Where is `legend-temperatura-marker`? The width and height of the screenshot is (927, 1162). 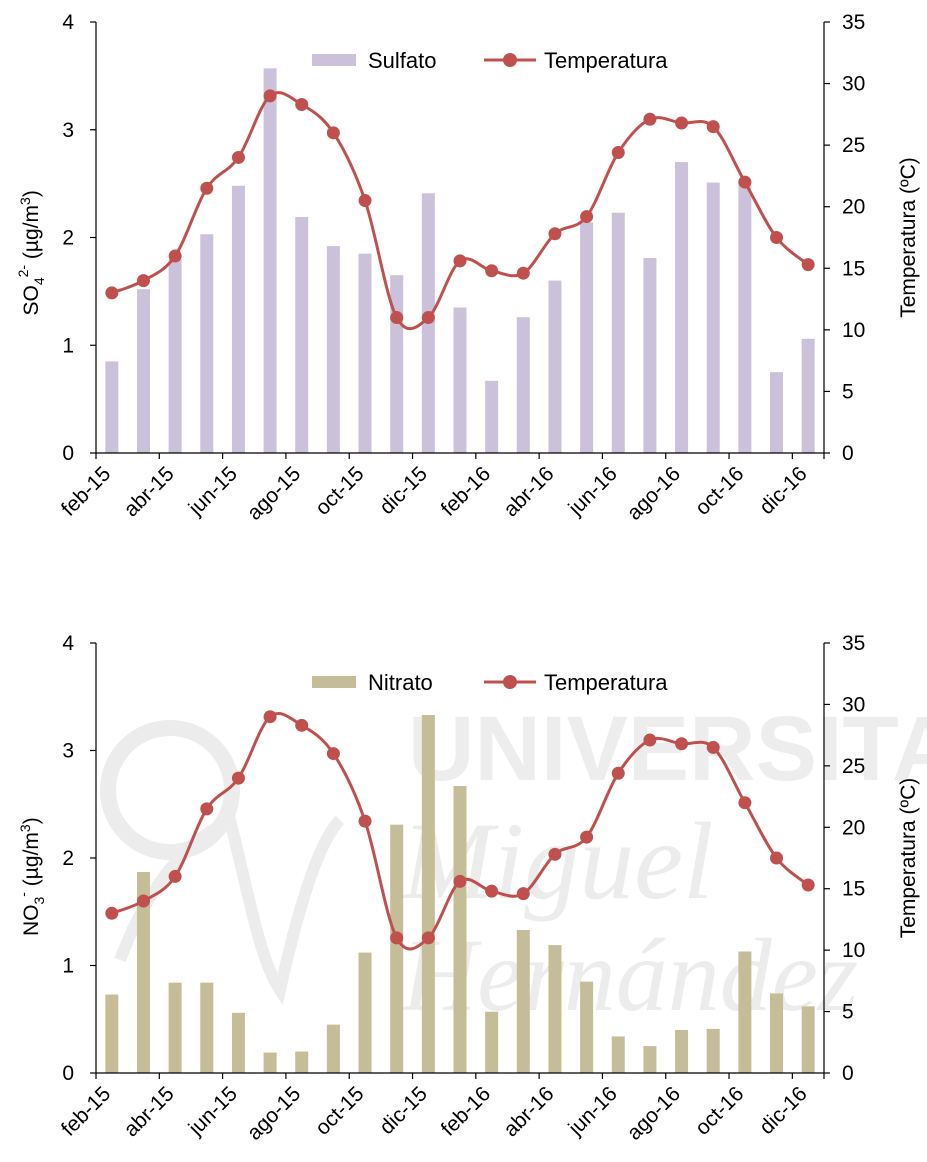 legend-temperatura-marker is located at coordinates (510, 60).